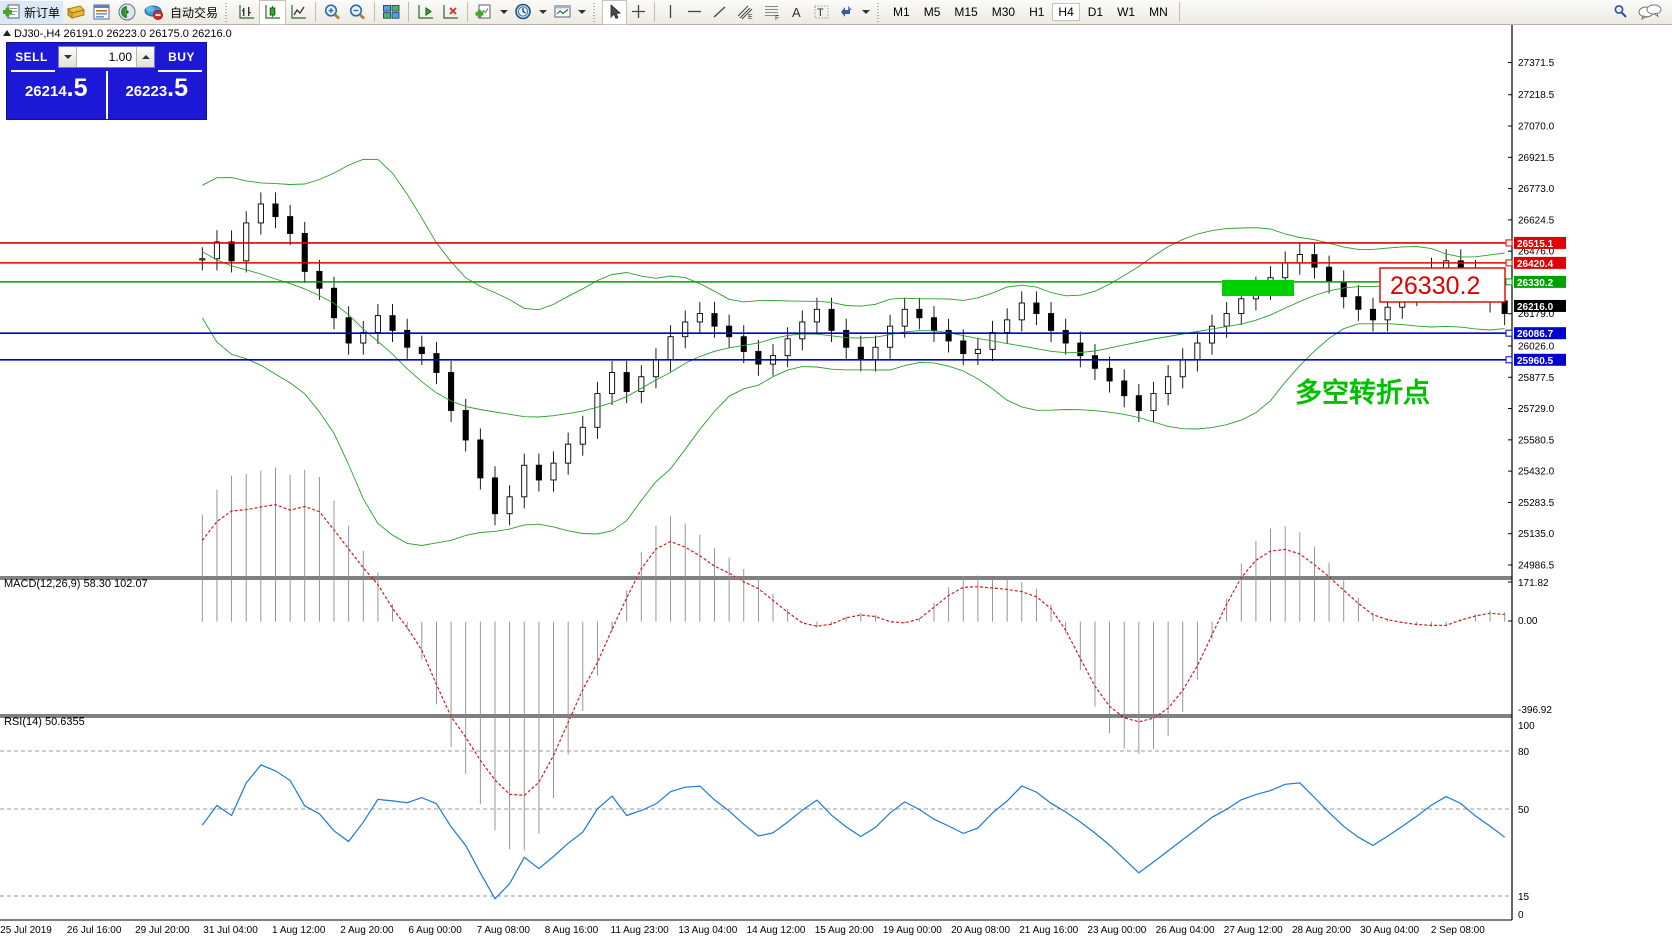 The image size is (1672, 948). I want to click on macd-tick-zero: 0.00, so click(1528, 621).